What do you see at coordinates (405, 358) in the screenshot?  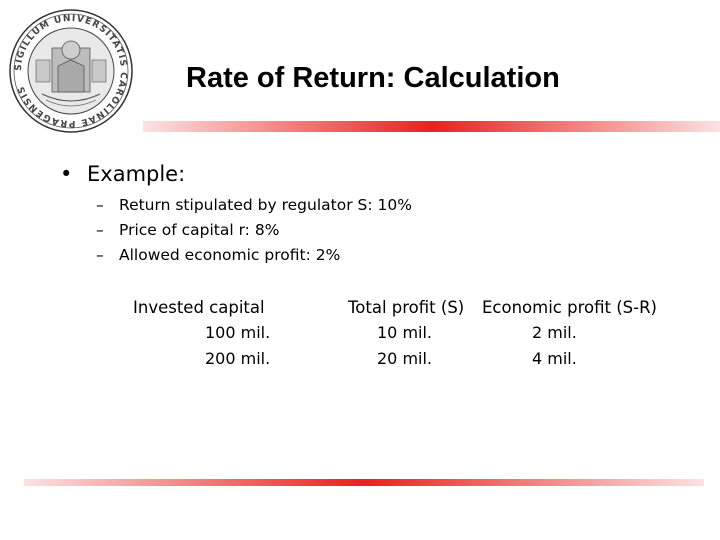 I see `table-cell: 20 mil.` at bounding box center [405, 358].